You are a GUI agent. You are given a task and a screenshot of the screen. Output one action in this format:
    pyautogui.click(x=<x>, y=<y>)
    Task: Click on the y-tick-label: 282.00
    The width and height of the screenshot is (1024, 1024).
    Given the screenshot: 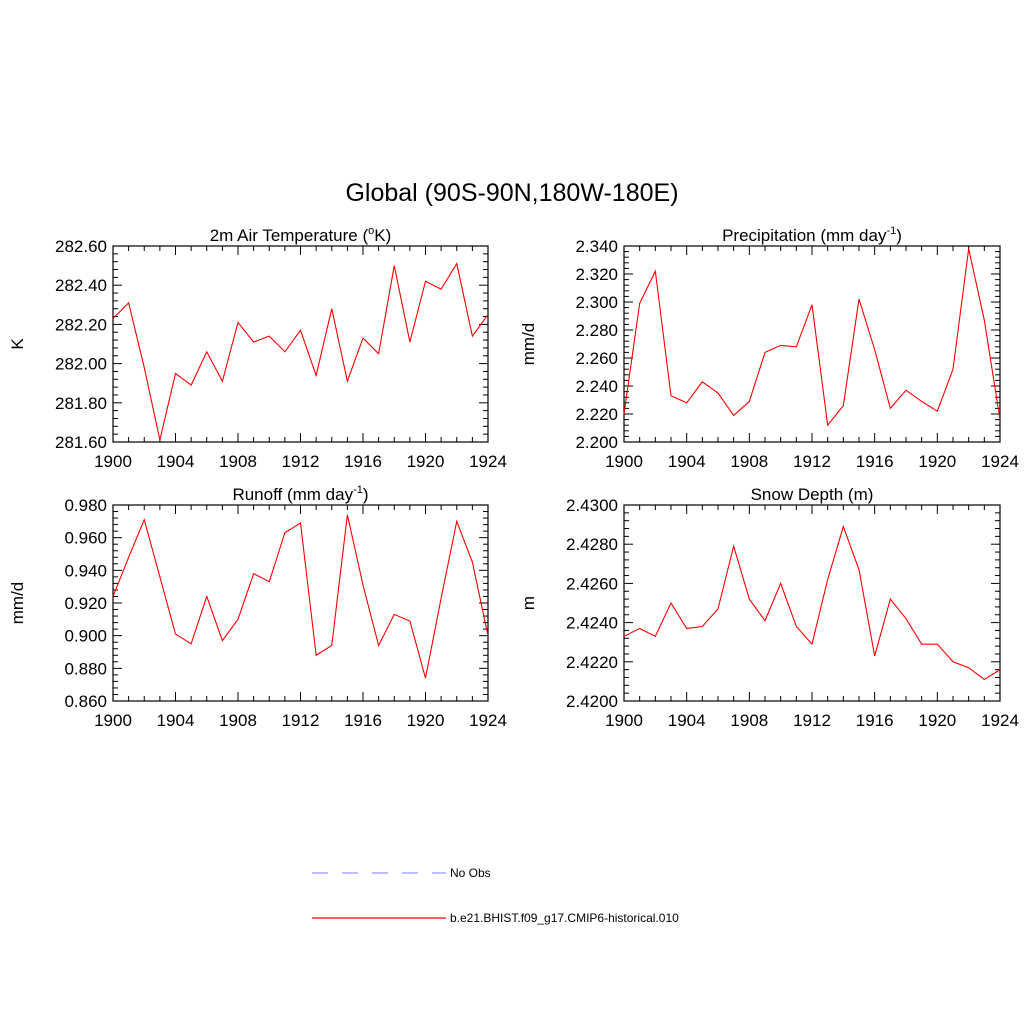 What is the action you would take?
    pyautogui.click(x=81, y=364)
    